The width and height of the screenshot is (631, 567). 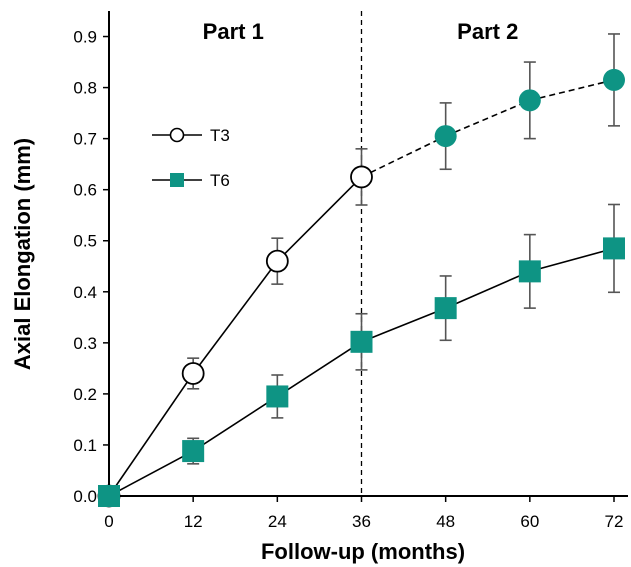 I want to click on legend-item-T6: T6, so click(x=191, y=180).